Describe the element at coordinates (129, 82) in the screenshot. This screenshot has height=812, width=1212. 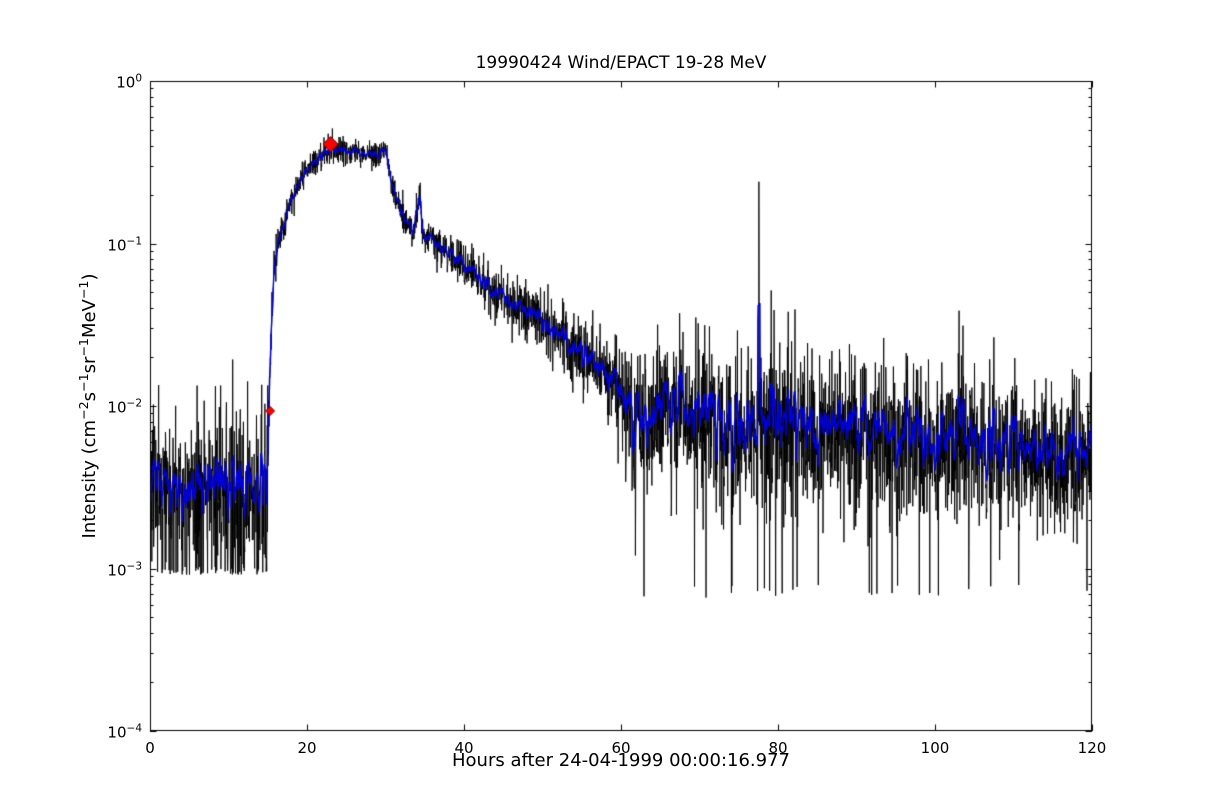
I see `y-tick-label: 10⁰` at that location.